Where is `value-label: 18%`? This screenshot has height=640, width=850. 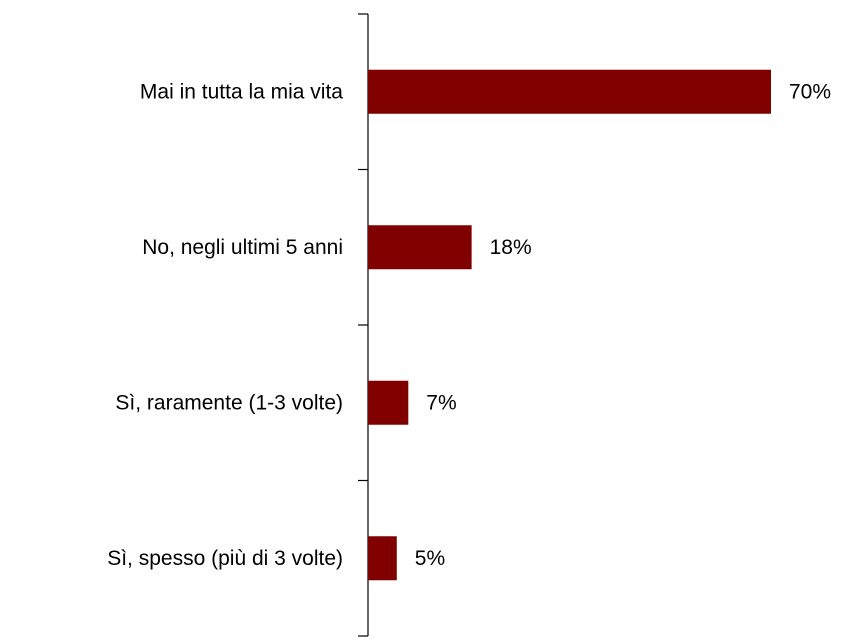
value-label: 18% is located at coordinates (511, 247).